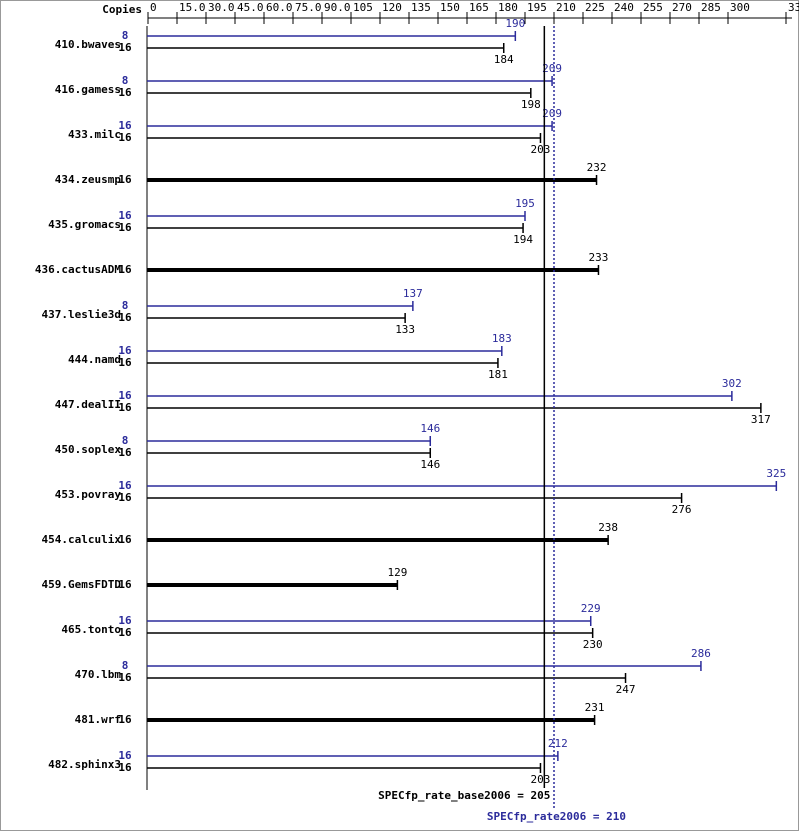 This screenshot has height=831, width=799. What do you see at coordinates (732, 383) in the screenshot?
I see `value-label: 302` at bounding box center [732, 383].